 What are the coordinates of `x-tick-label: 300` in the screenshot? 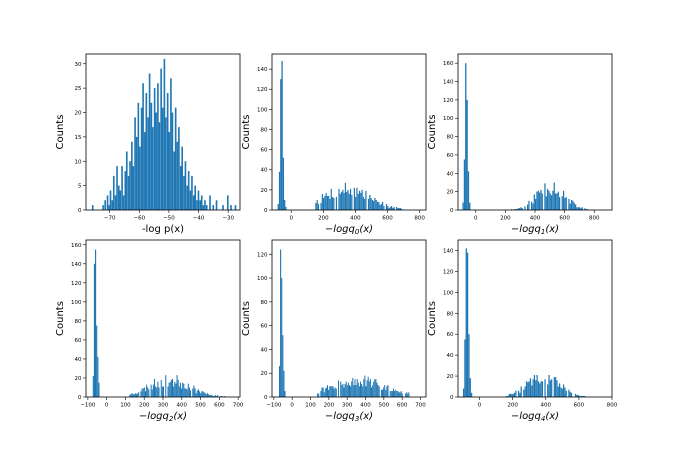 It's located at (163, 406).